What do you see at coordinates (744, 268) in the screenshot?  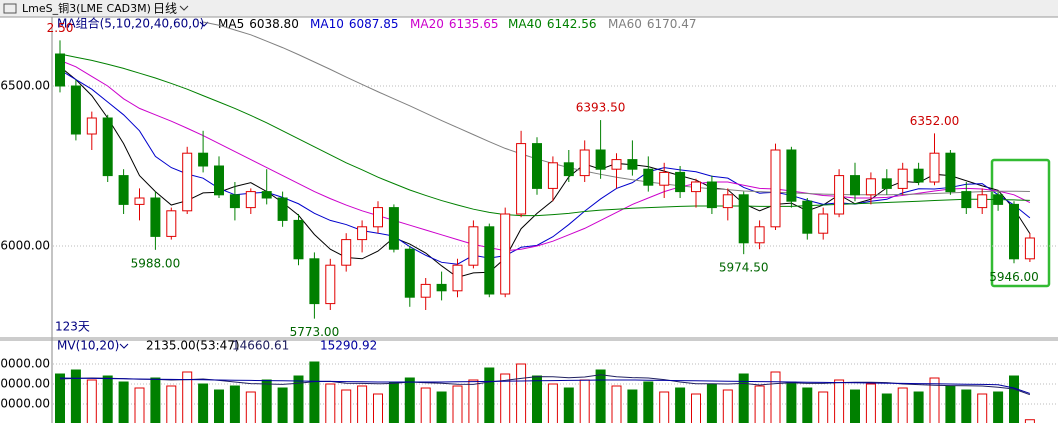 I see `annotation: 5974.50` at bounding box center [744, 268].